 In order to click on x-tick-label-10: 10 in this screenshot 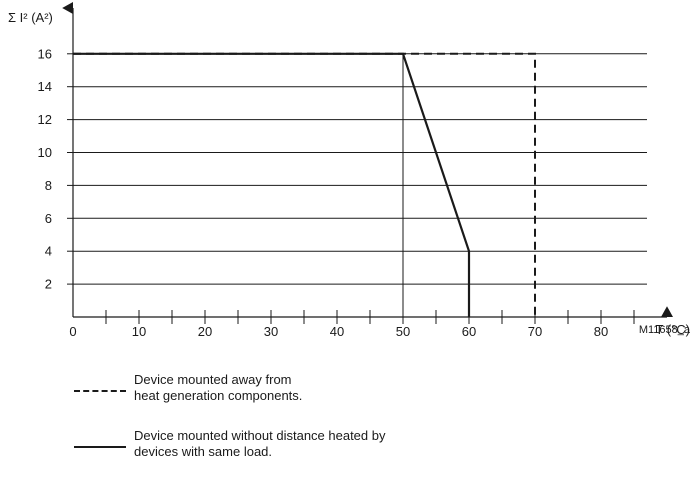, I will do `click(139, 331)`.